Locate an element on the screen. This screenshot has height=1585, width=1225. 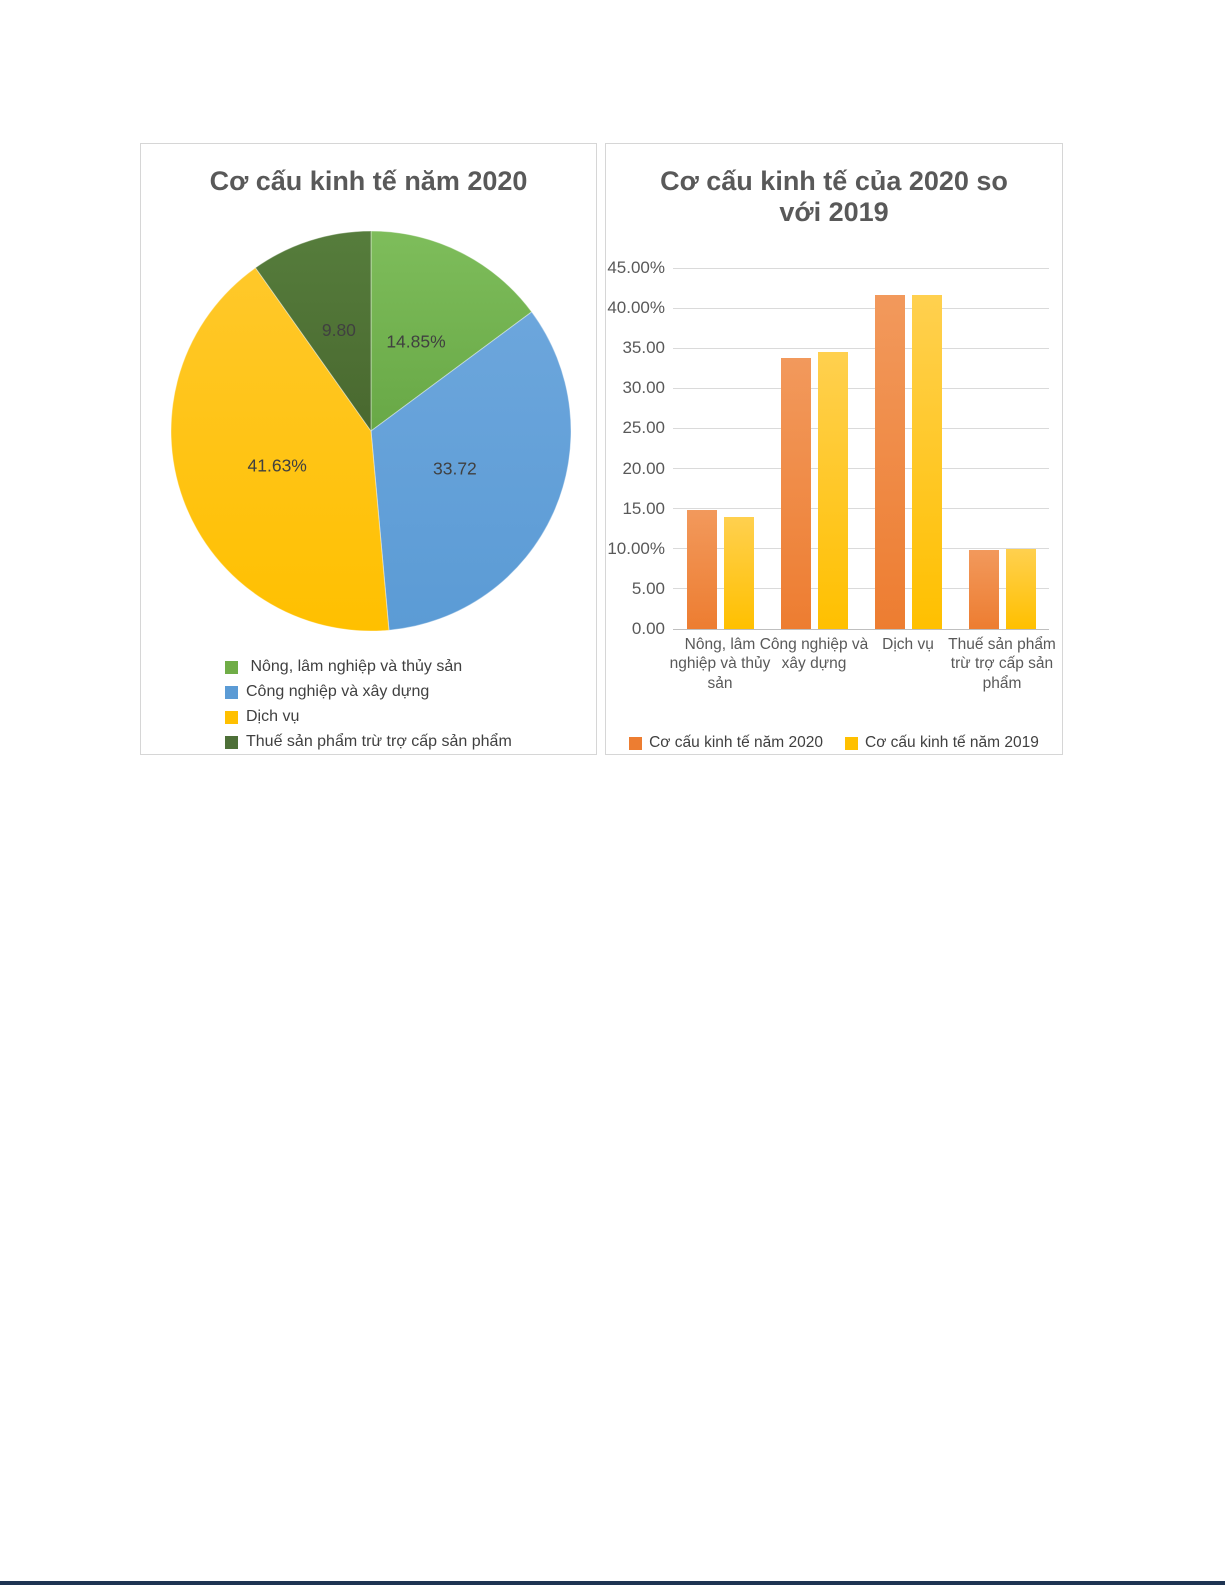
bar-legend-label-1: Cơ cấu kinh tế năm 2019 is located at coordinates (952, 742).